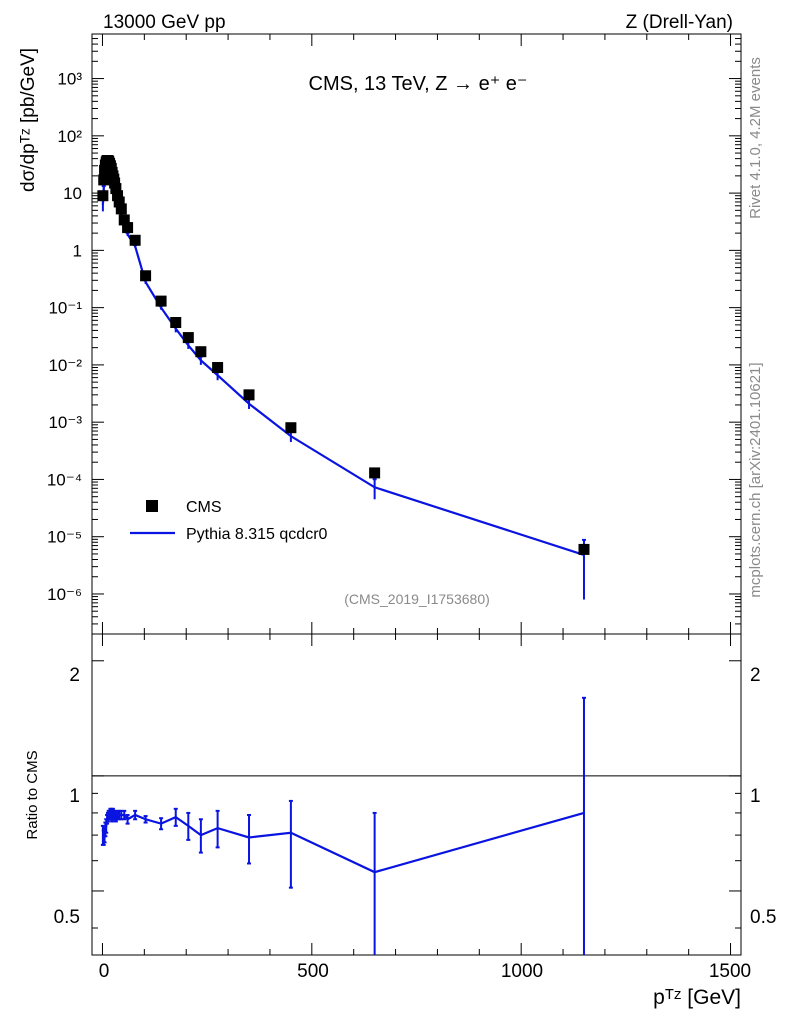 The width and height of the screenshot is (786, 1024). Describe the element at coordinates (418, 84) in the screenshot. I see `main-title: CMS, 13 TeV, Z → e⁺ e⁻` at that location.